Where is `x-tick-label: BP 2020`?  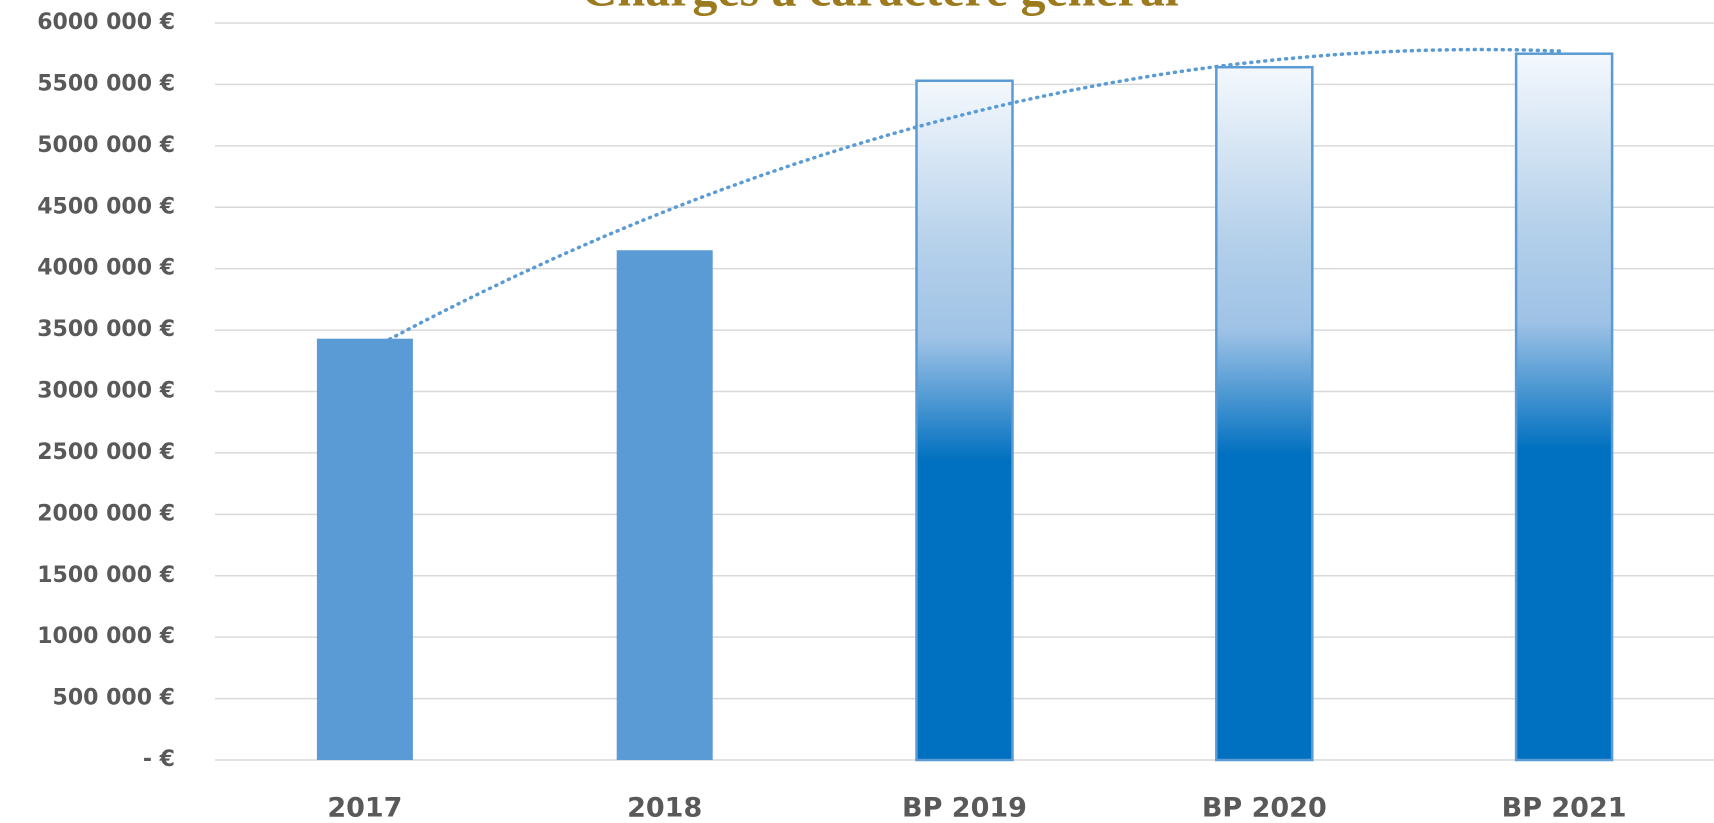
x-tick-label: BP 2020 is located at coordinates (1264, 808).